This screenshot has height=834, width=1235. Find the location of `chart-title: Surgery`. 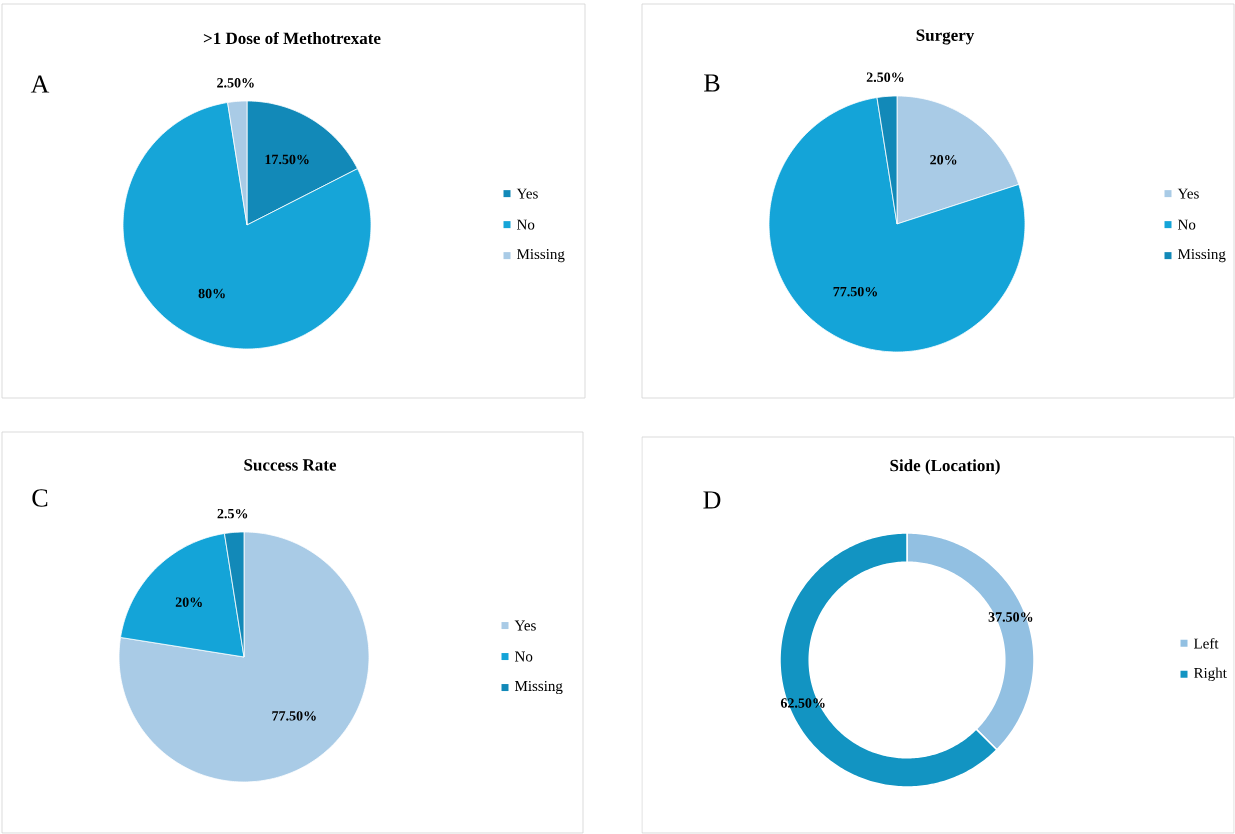

chart-title: Surgery is located at coordinates (945, 37).